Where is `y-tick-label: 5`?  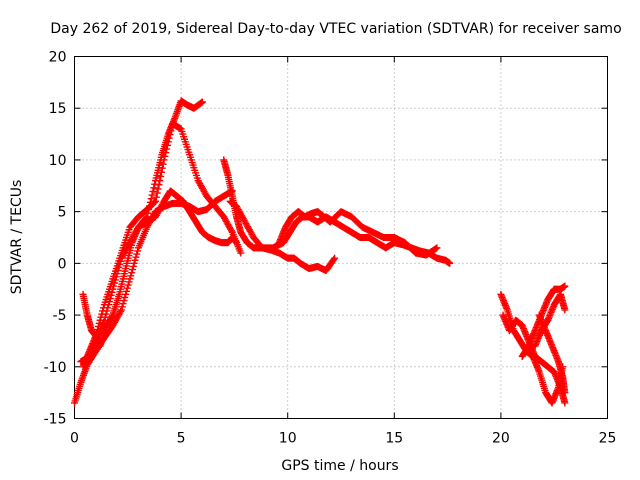 y-tick-label: 5 is located at coordinates (62, 213).